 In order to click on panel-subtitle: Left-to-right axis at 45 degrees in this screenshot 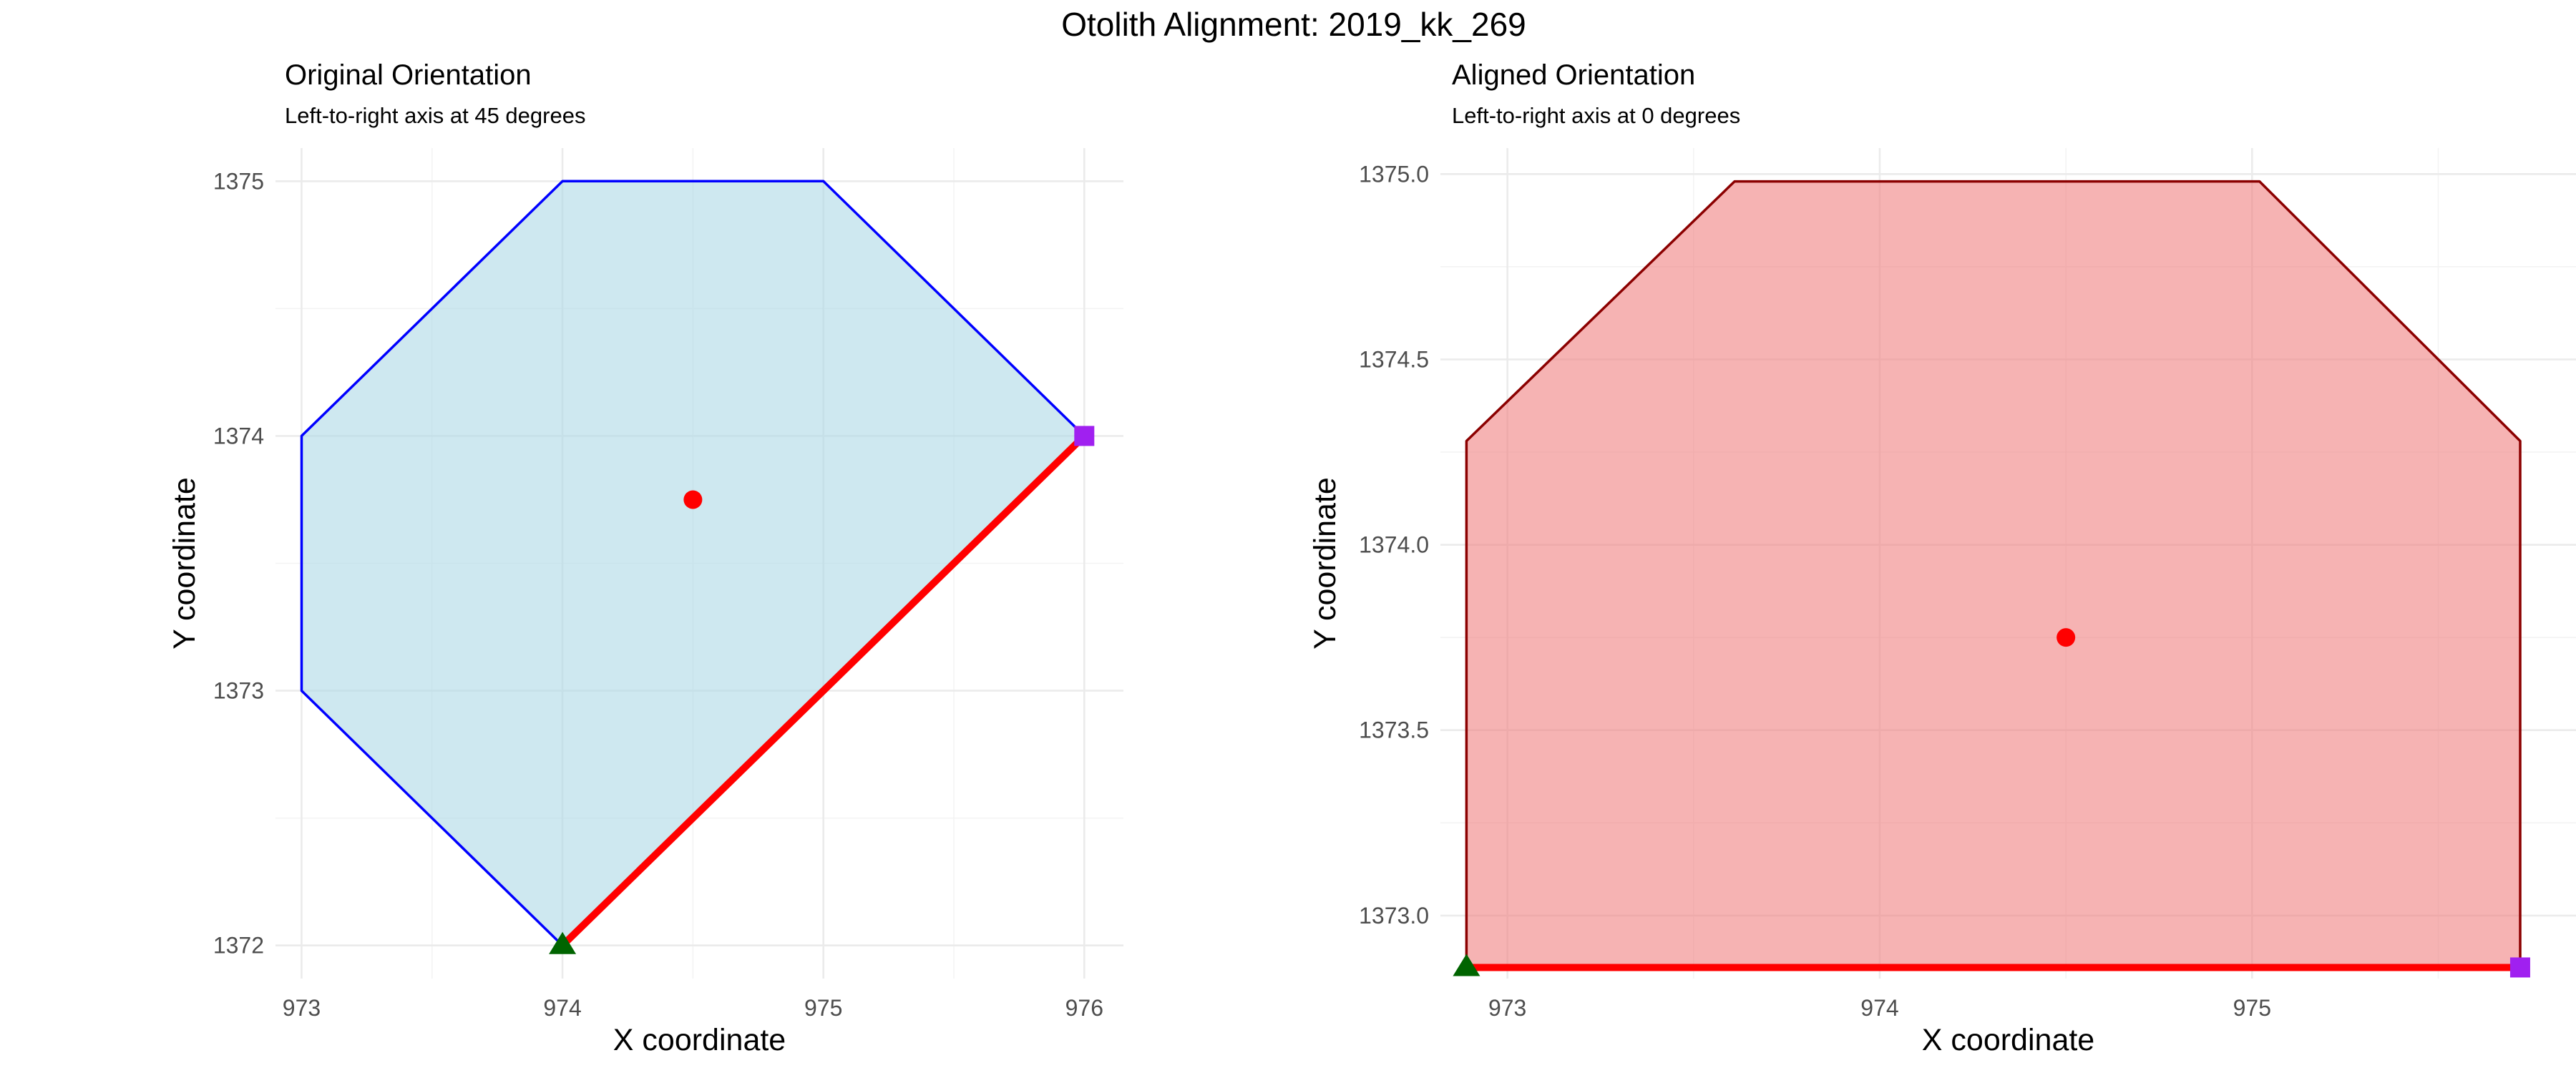, I will do `click(435, 115)`.